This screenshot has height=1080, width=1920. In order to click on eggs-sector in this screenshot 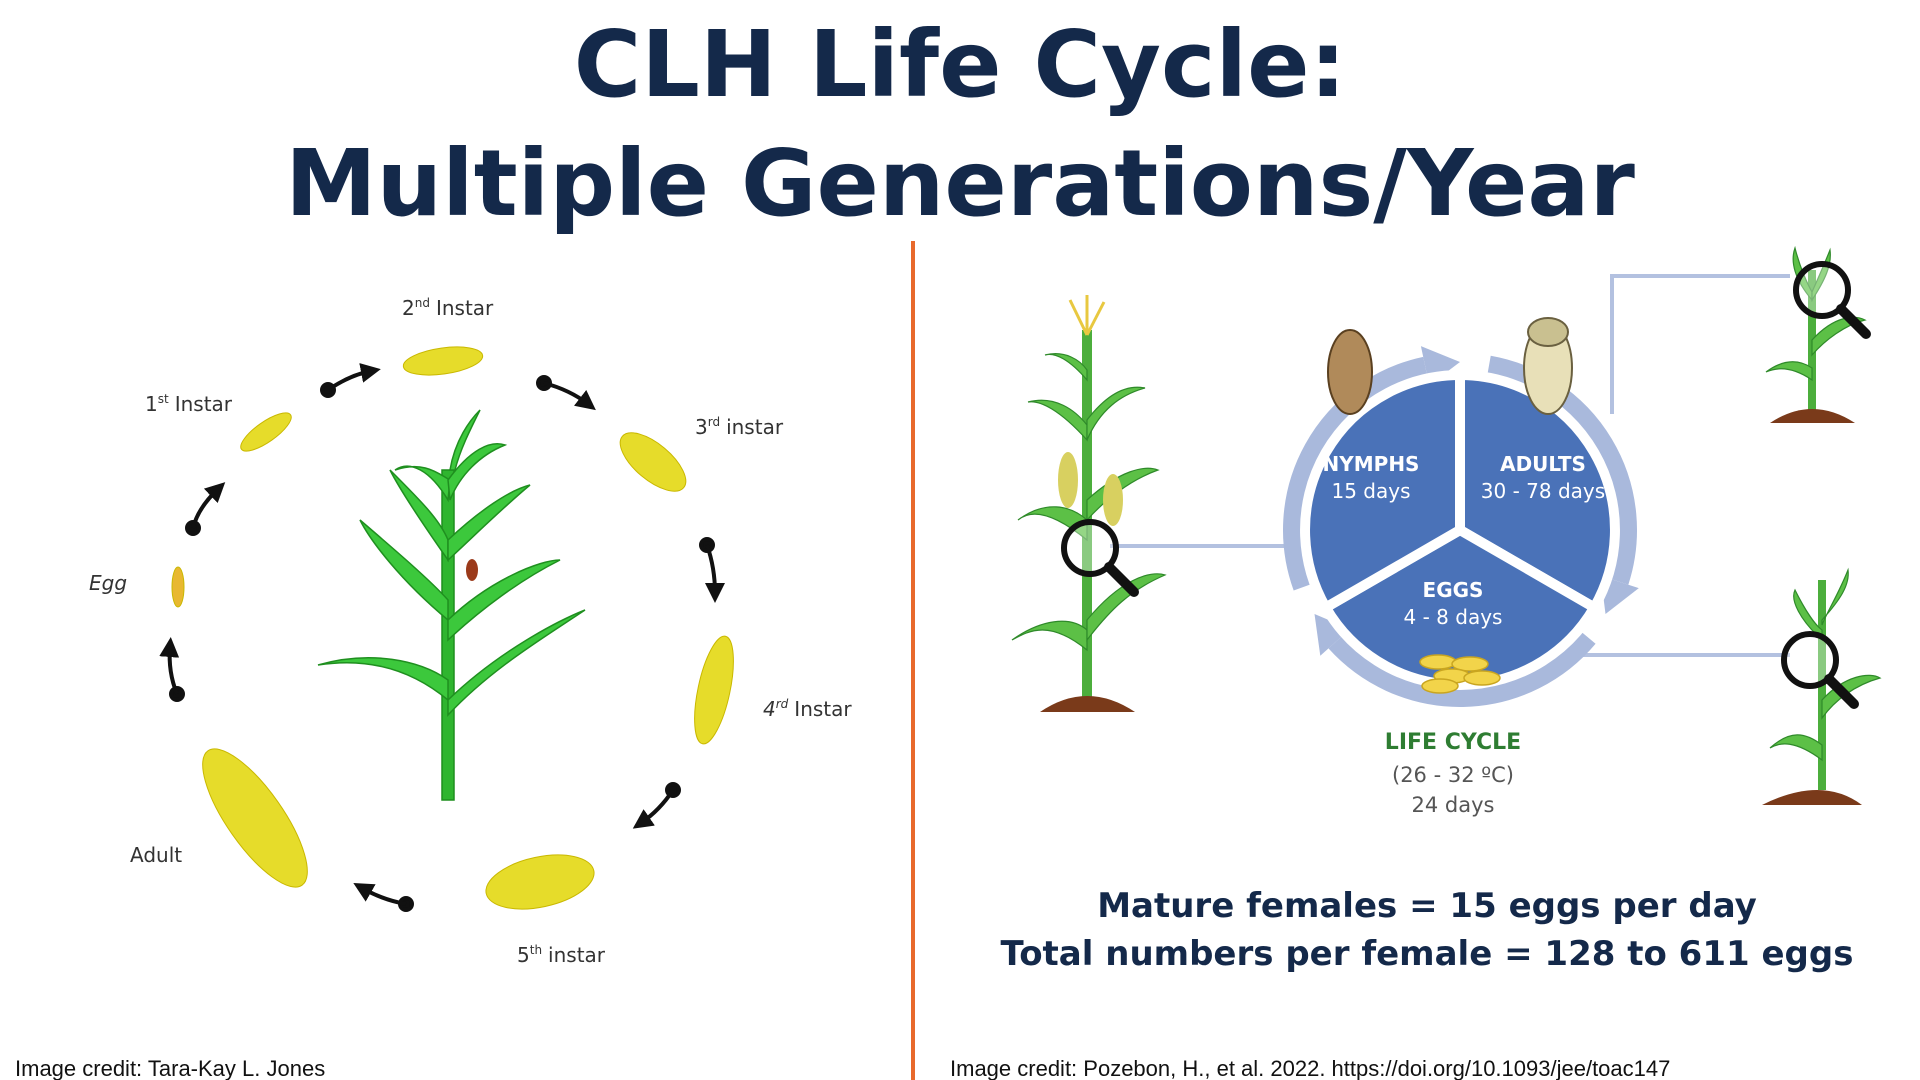, I will do `click(1460, 607)`.